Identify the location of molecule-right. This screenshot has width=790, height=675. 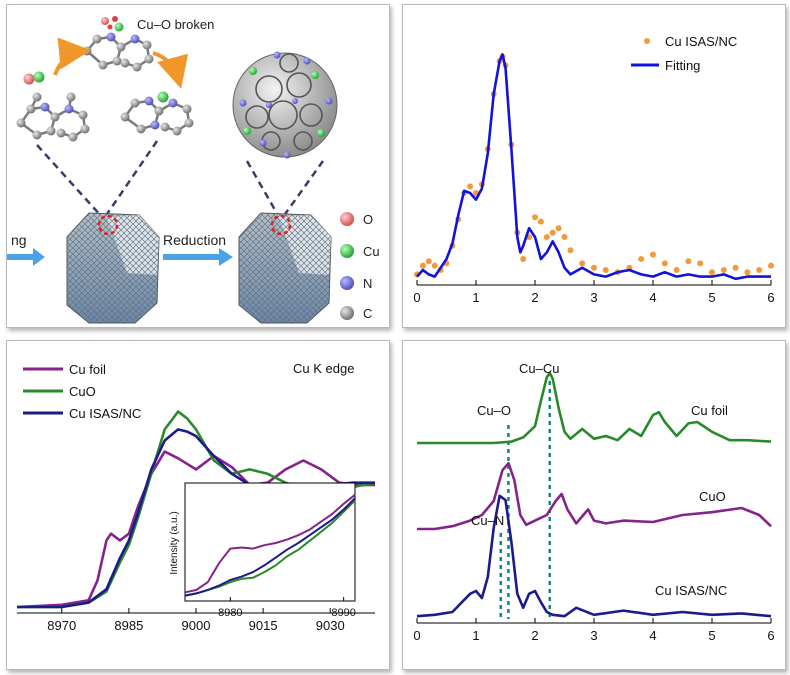
(157, 113).